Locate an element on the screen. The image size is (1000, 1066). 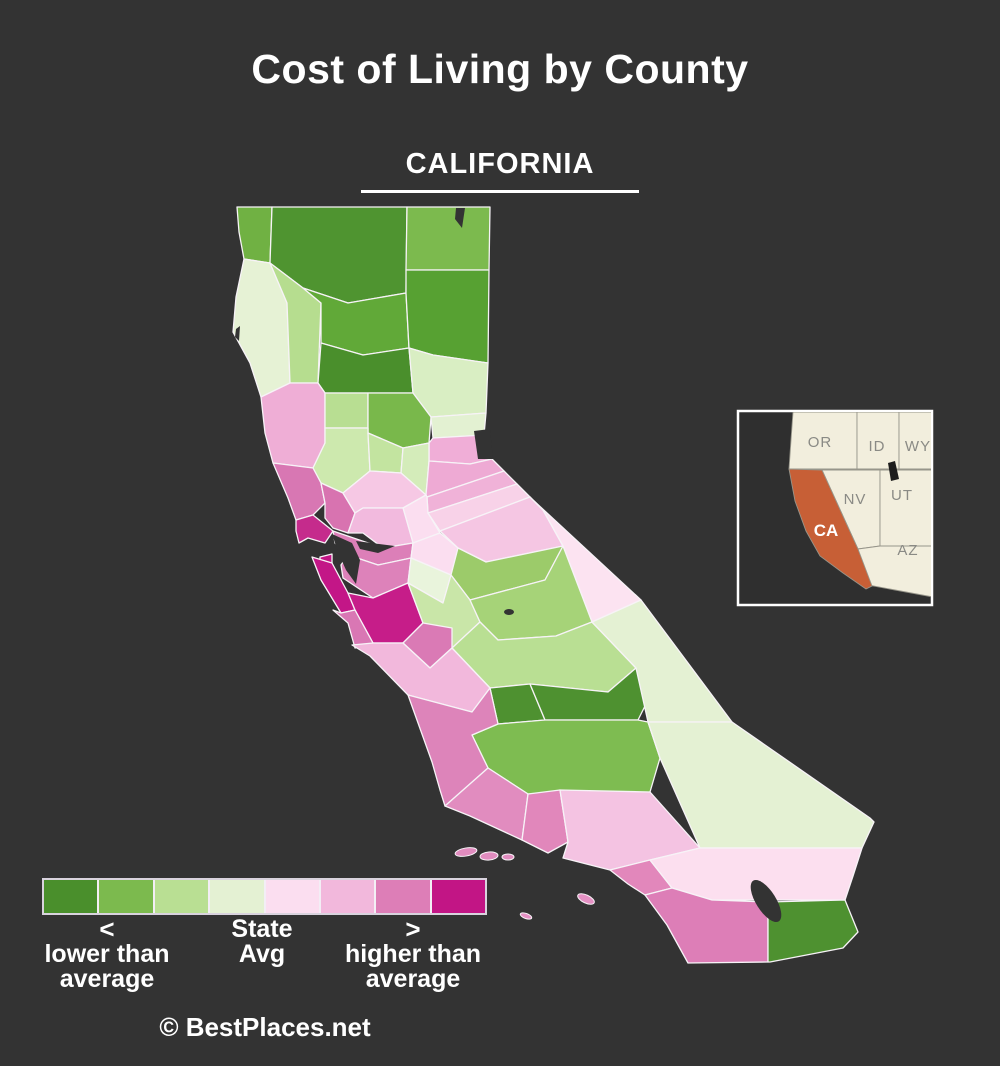
county-san-luis-obispo is located at coordinates (453, 747).